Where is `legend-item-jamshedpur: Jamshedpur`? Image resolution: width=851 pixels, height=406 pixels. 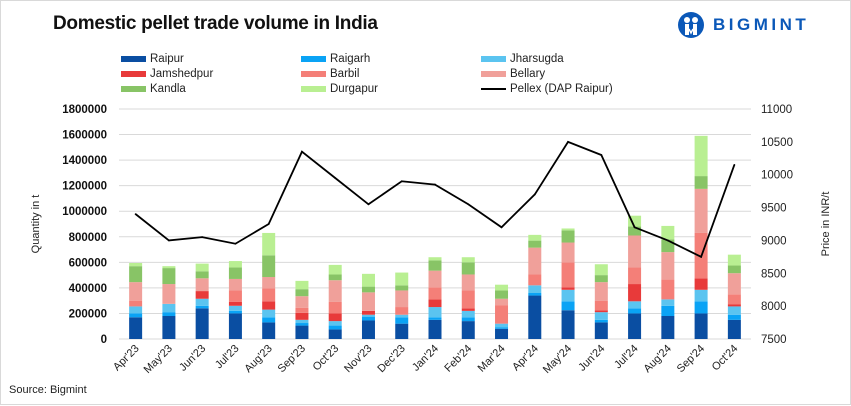 legend-item-jamshedpur: Jamshedpur is located at coordinates (167, 74).